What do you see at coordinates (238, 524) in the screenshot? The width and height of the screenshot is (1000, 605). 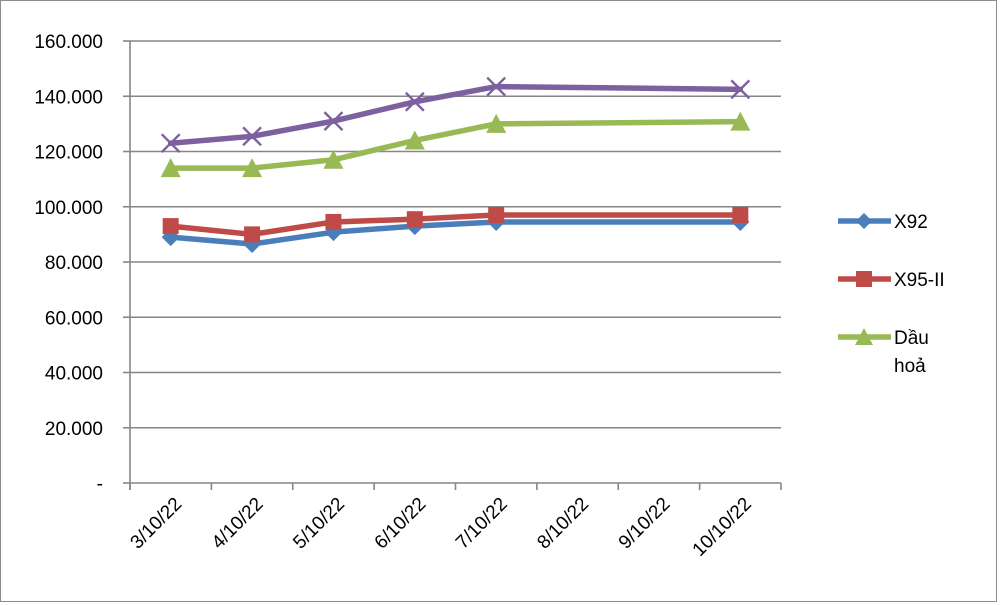 I see `x-tick-label: 4/10/22` at bounding box center [238, 524].